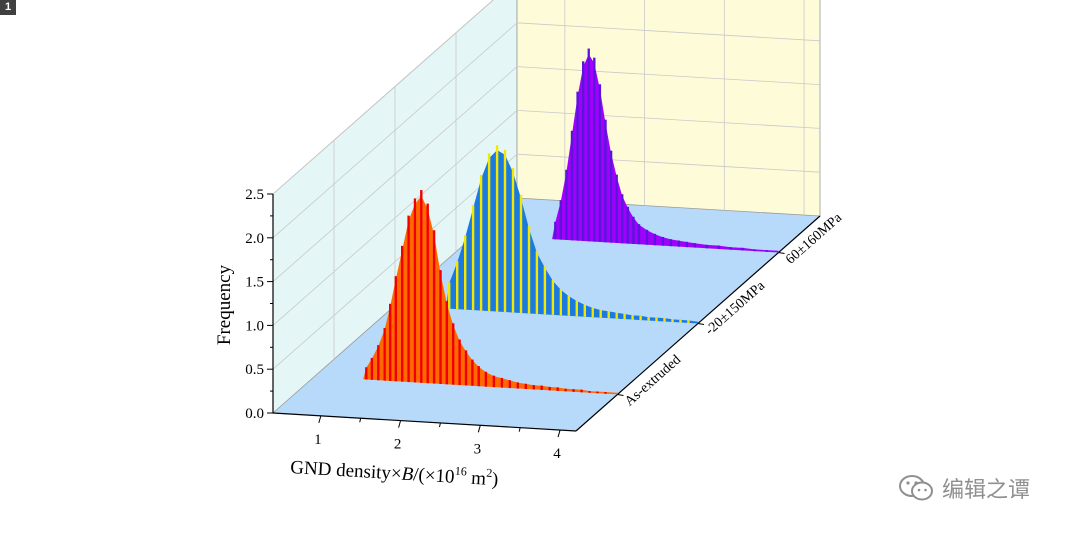 This screenshot has height=534, width=1080. I want to click on y-tick-label: 1.5, so click(254, 283).